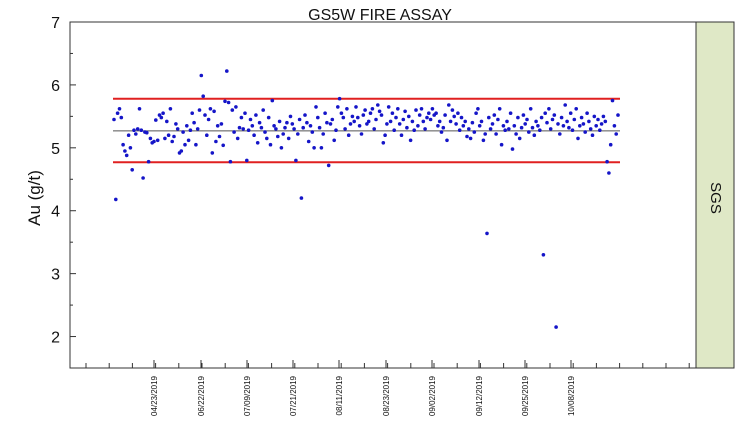  Describe the element at coordinates (479, 395) in the screenshot. I see `x-tick-label: 09/12/2019` at that location.